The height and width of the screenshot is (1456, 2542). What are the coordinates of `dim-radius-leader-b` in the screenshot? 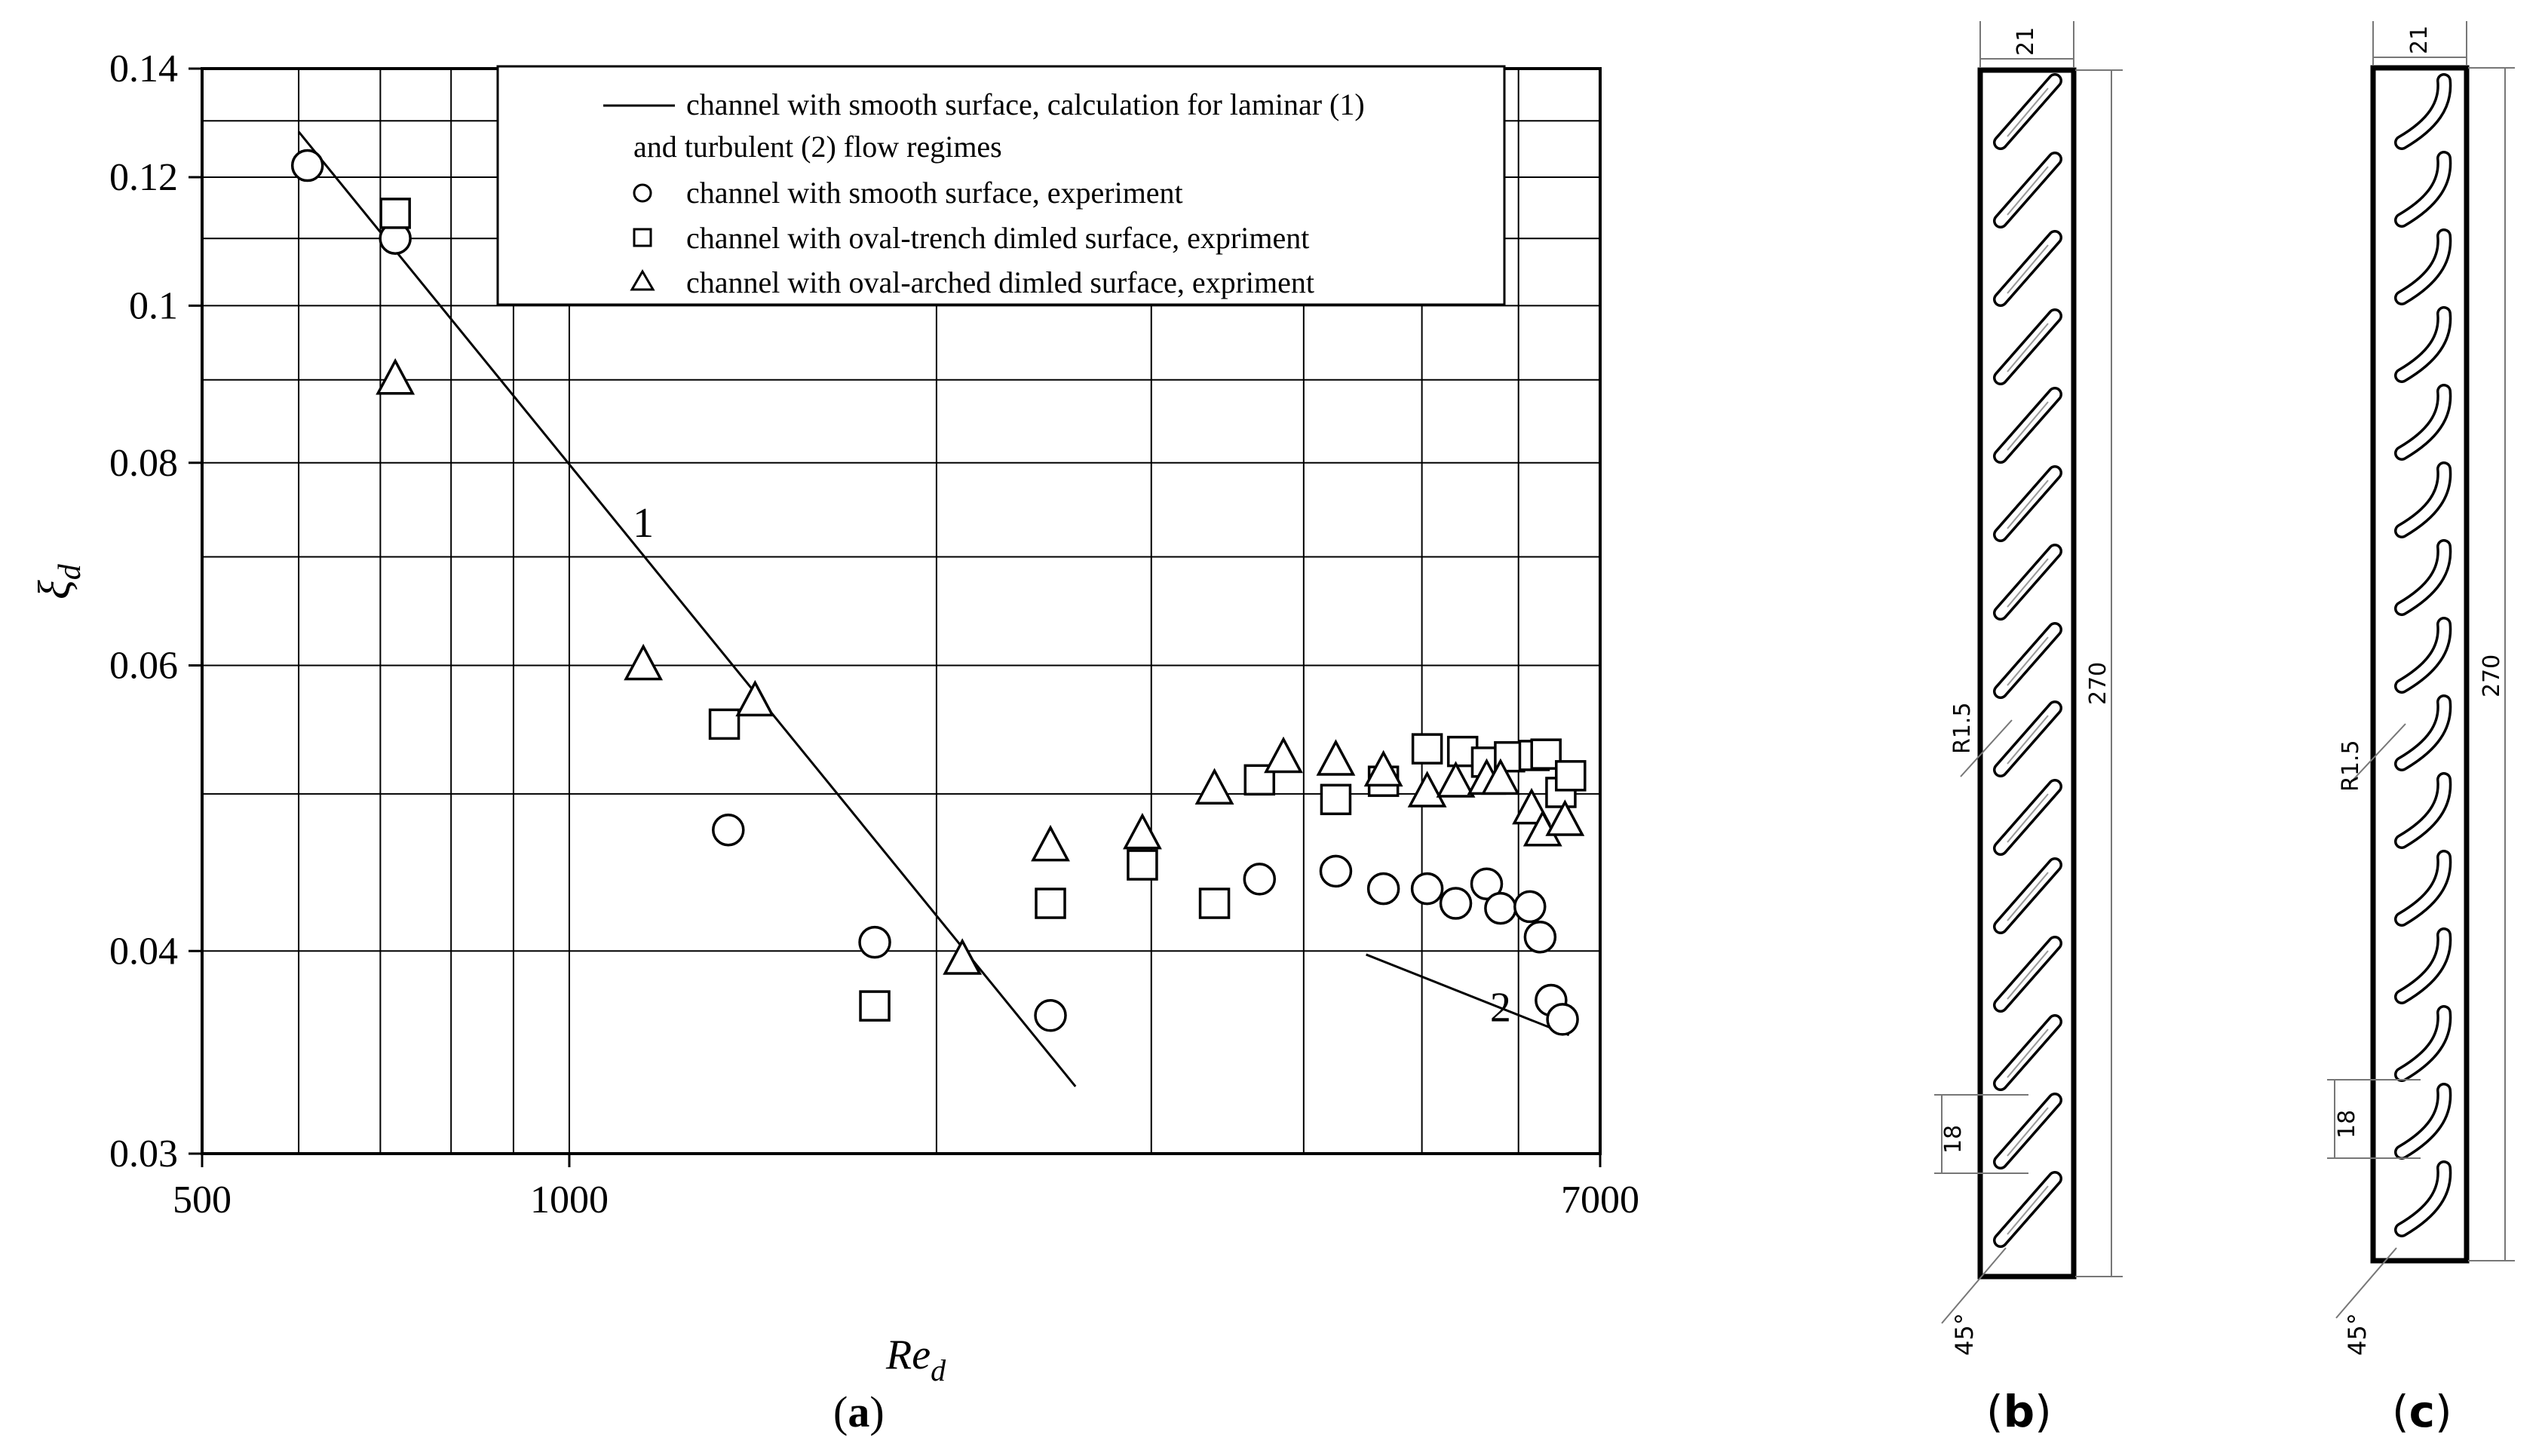 It's located at (1986, 748).